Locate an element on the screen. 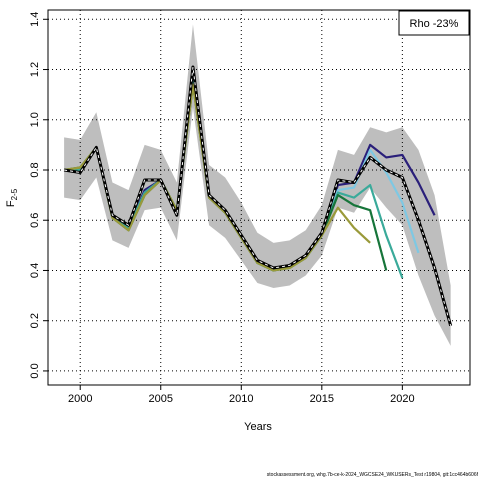 This screenshot has width=480, height=480. y-tick-label: 0.2 is located at coordinates (35, 320).